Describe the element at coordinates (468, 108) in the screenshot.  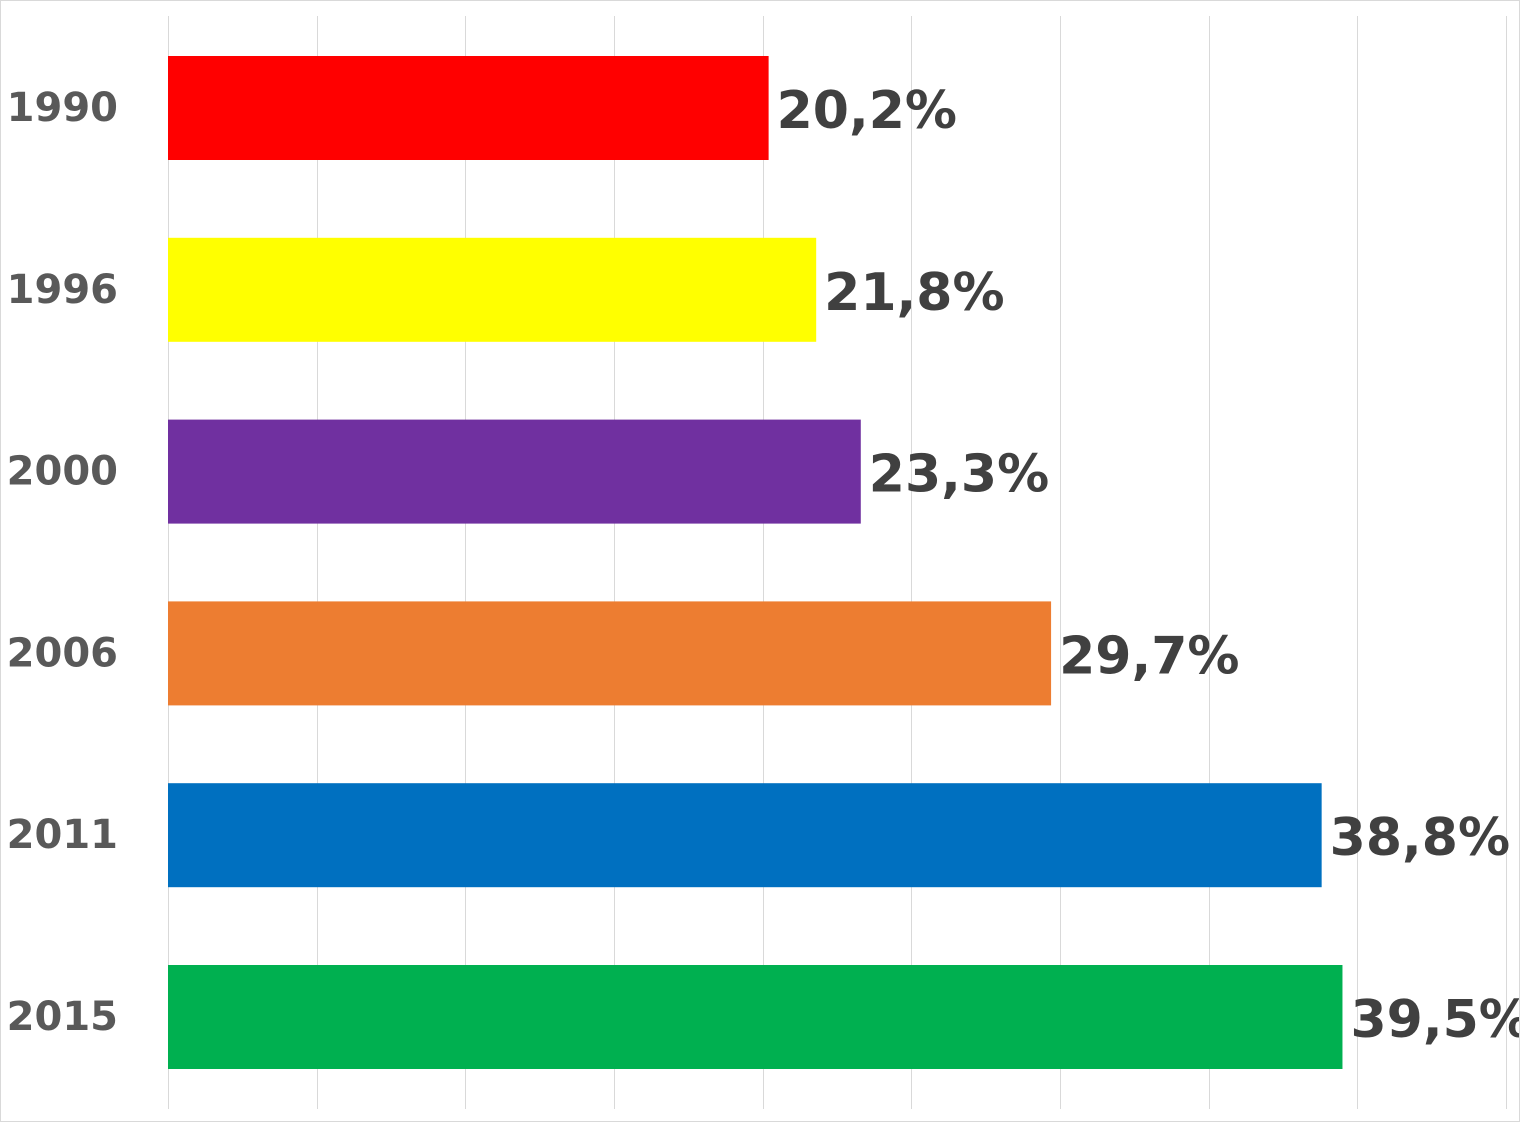
I see `bar-1990` at that location.